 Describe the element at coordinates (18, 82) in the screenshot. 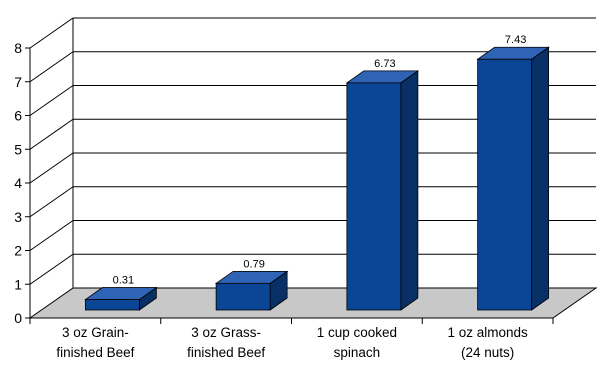

I see `y-tick-label: 7` at that location.